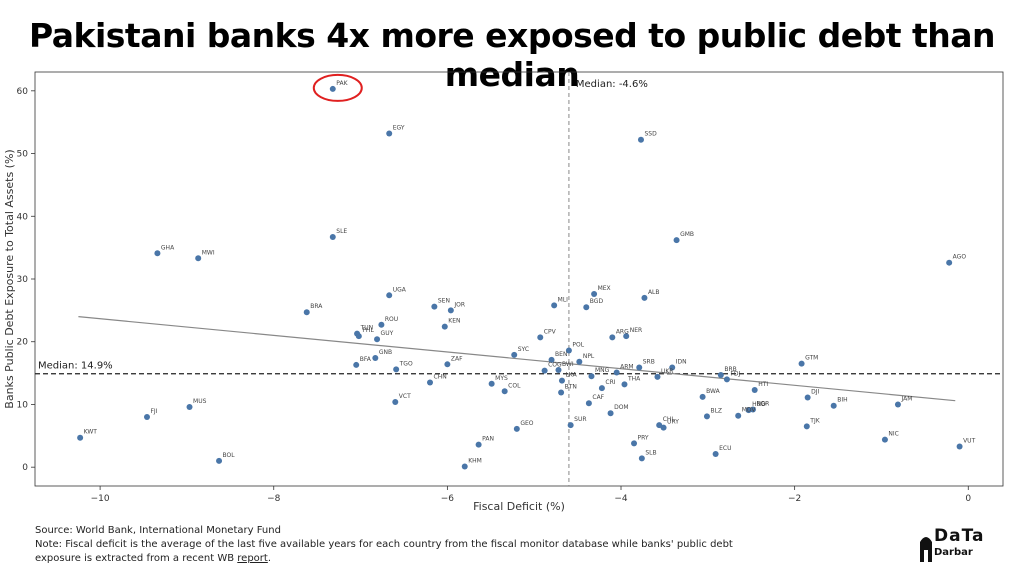 Image resolution: width=1024 pixels, height=576 pixels. What do you see at coordinates (602, 370) in the screenshot?
I see `data-point-label: MNG` at bounding box center [602, 370].